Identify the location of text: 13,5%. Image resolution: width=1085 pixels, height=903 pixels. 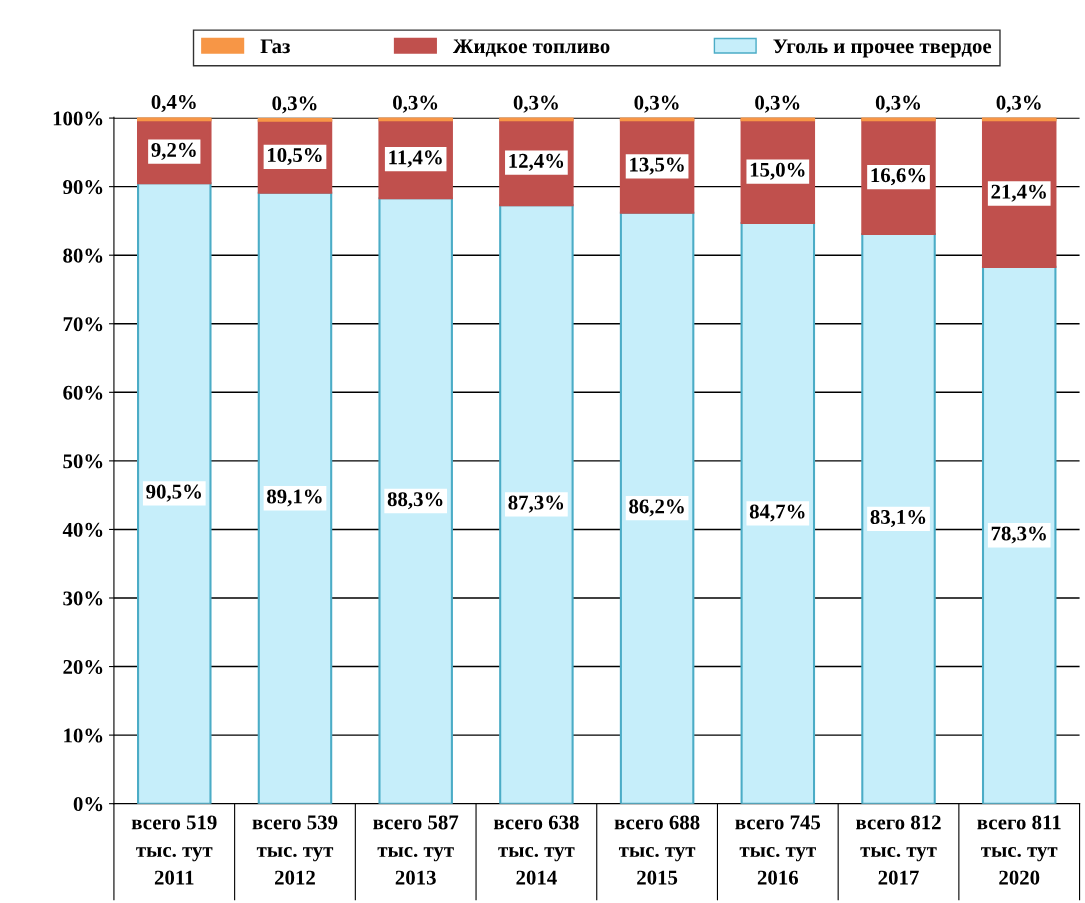
(657, 166).